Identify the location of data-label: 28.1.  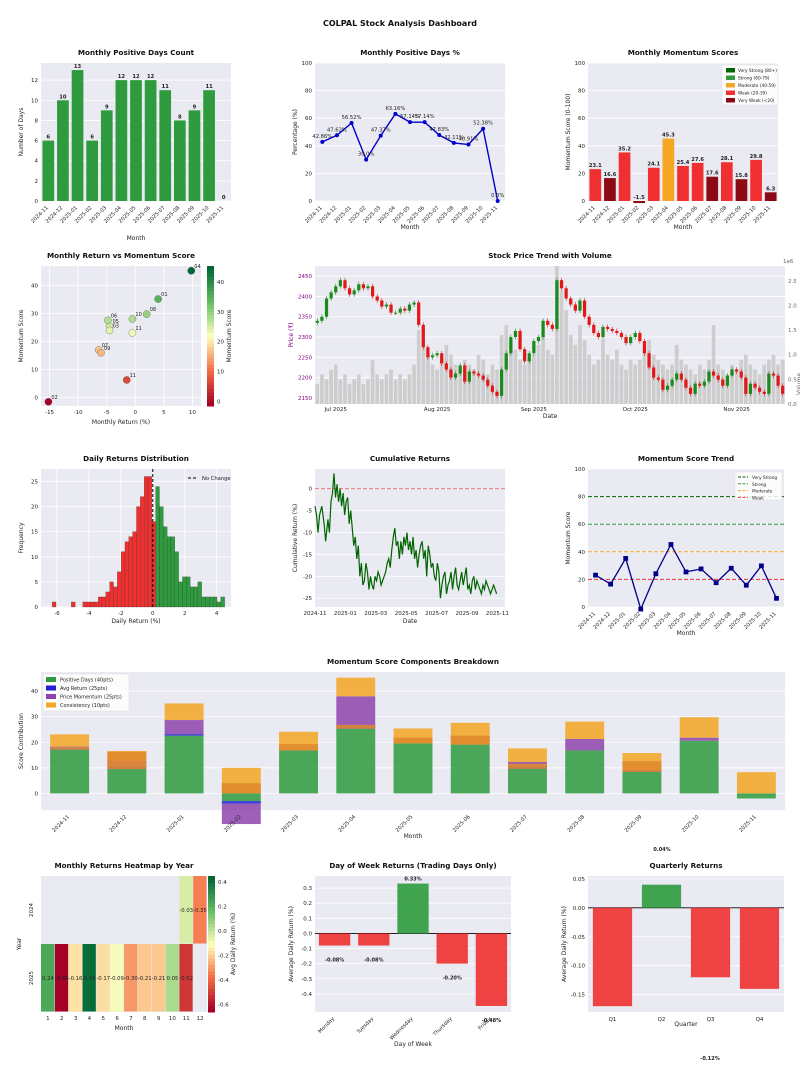
(726, 159).